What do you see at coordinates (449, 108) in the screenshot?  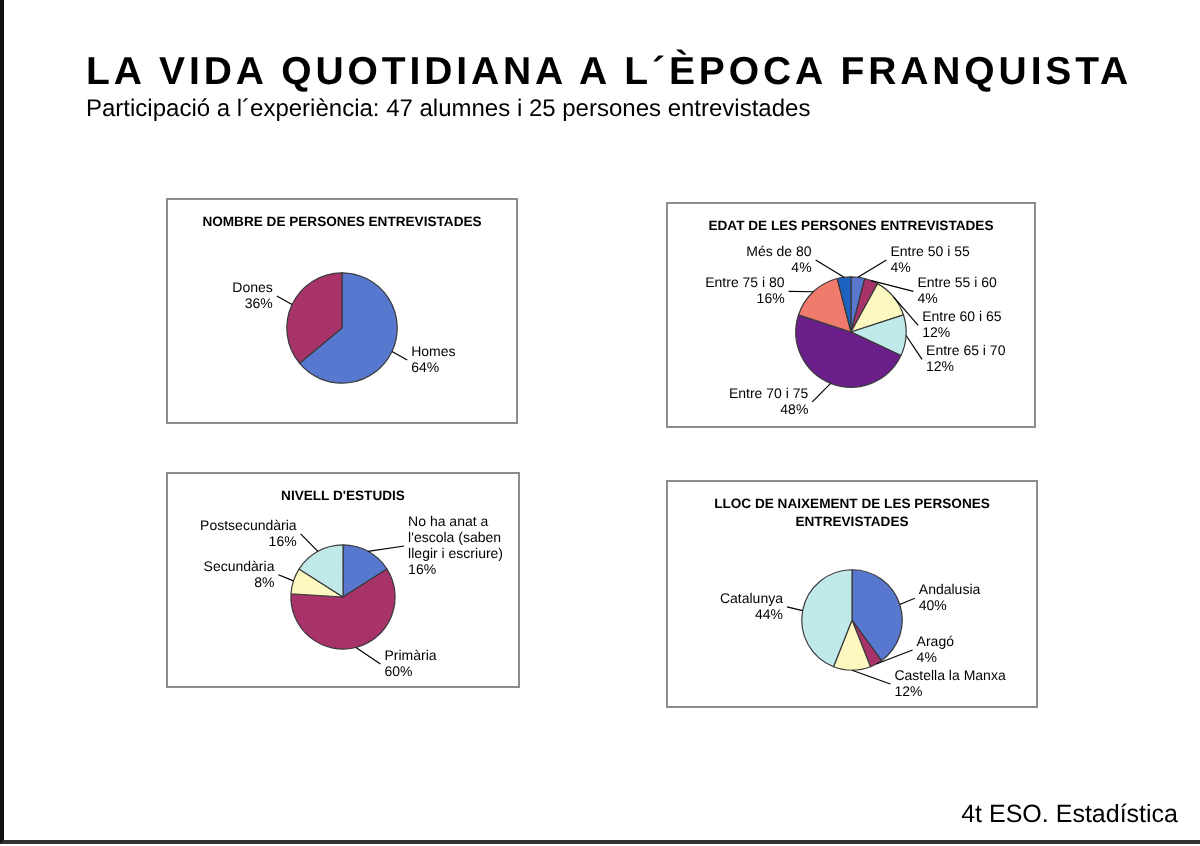 I see `text: Participació a l´experiència: 47 alumnes i 25 persones entrevistades` at bounding box center [449, 108].